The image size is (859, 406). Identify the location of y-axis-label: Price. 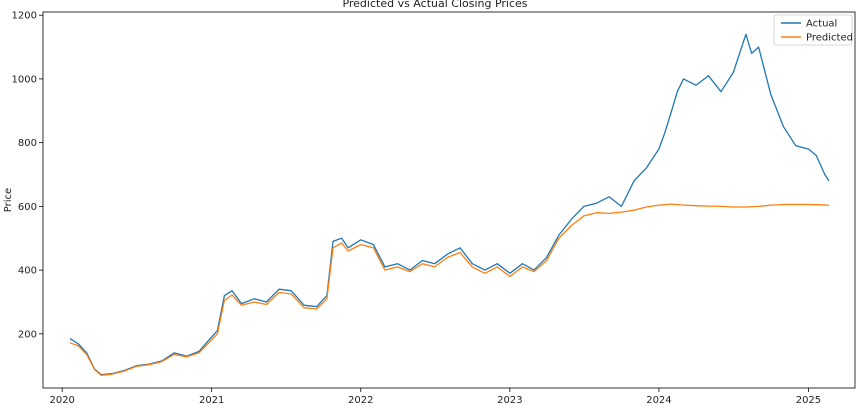
(8, 200).